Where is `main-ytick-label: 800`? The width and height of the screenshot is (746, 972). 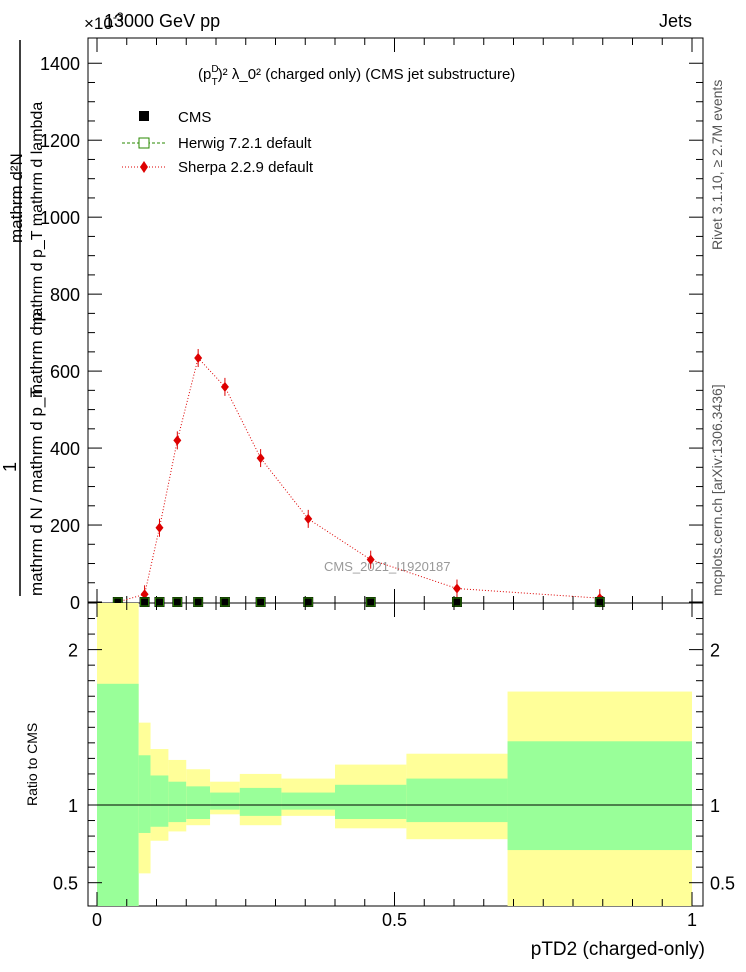 main-ytick-label: 800 is located at coordinates (65, 295).